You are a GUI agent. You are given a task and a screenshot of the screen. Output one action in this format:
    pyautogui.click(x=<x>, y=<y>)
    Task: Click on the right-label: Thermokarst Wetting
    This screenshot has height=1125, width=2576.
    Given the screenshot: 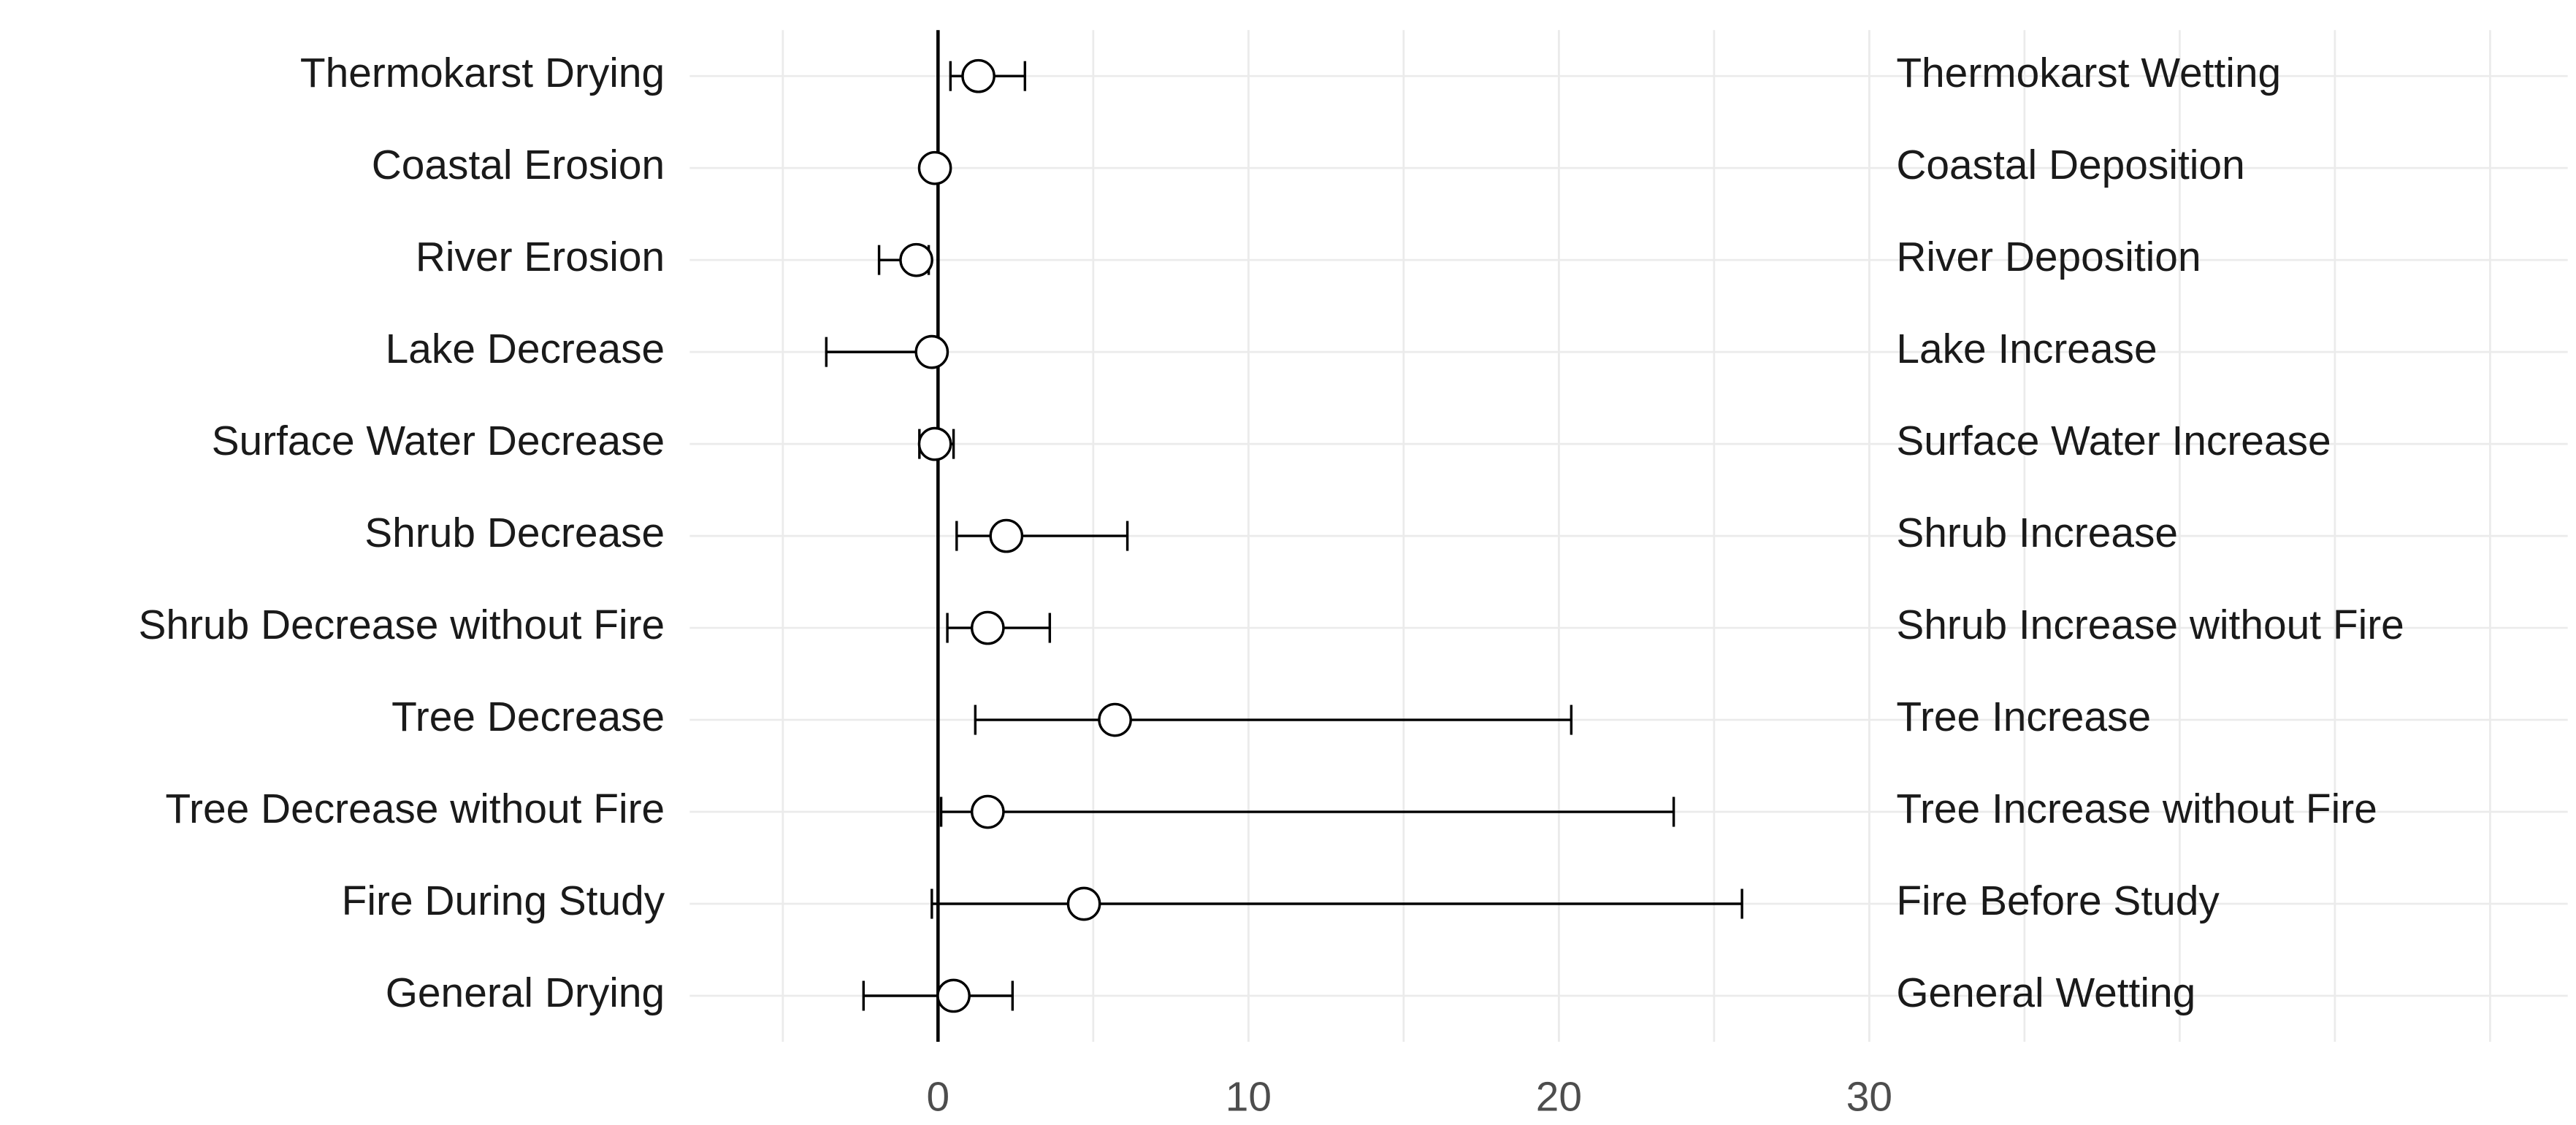 What is the action you would take?
    pyautogui.click(x=2088, y=73)
    